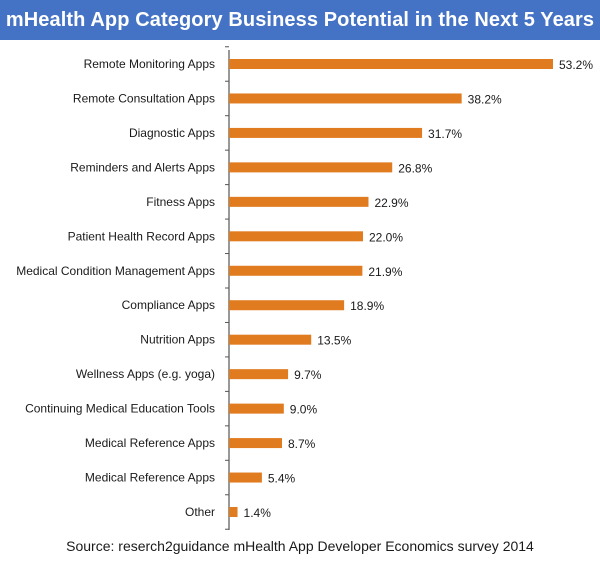  What do you see at coordinates (385, 272) in the screenshot?
I see `value-label: 21.9%` at bounding box center [385, 272].